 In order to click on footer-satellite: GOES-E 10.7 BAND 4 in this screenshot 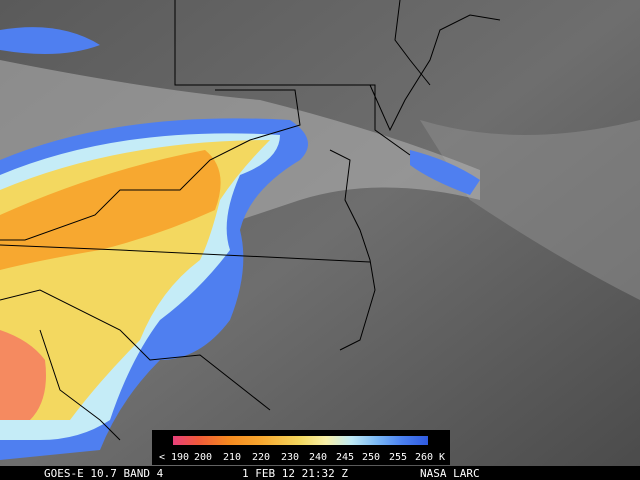, I will do `click(104, 473)`.